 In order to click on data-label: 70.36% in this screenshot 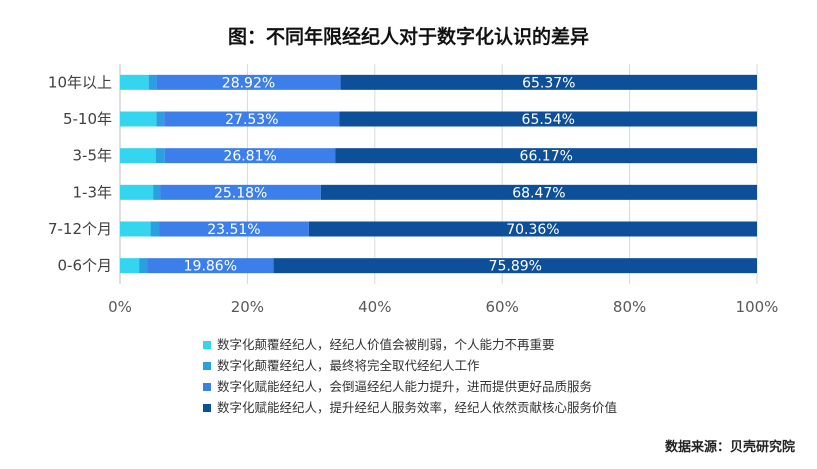, I will do `click(532, 230)`.